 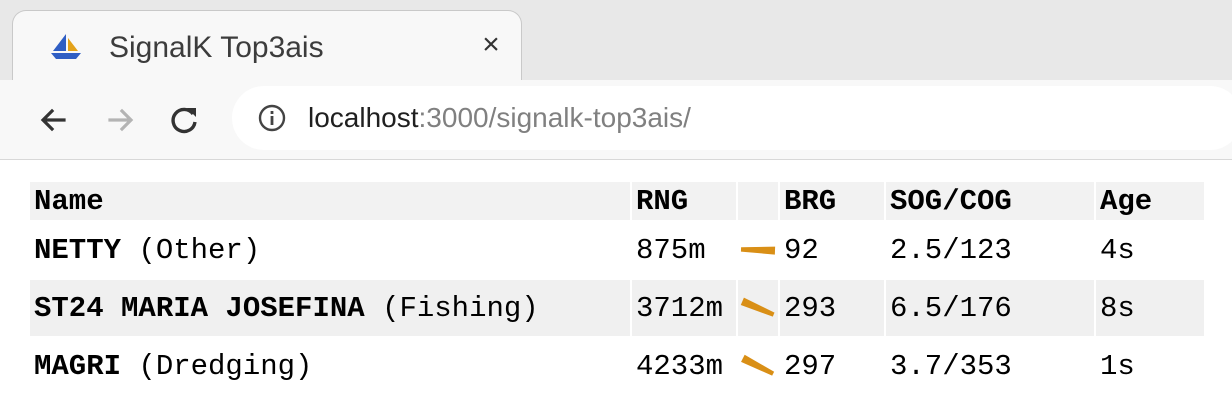 What do you see at coordinates (330, 366) in the screenshot?
I see `vessel-cell: MAGRI (Dredging)` at bounding box center [330, 366].